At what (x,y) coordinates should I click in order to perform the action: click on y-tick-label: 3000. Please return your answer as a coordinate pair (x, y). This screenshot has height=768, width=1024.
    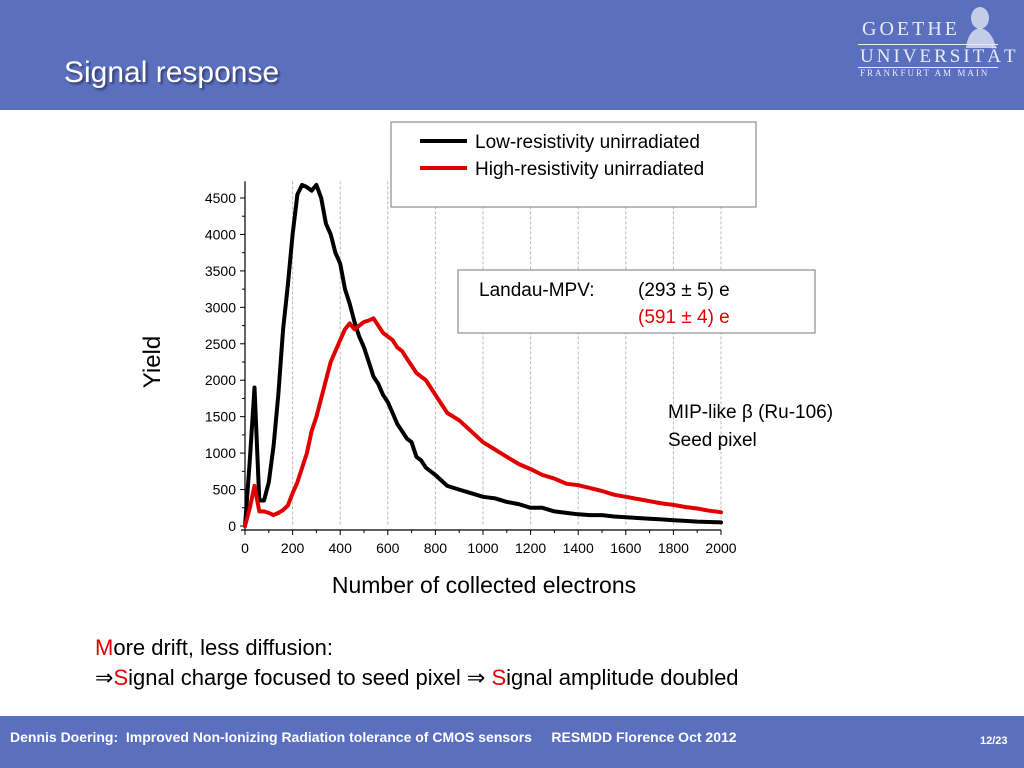
    Looking at the image, I should click on (220, 307).